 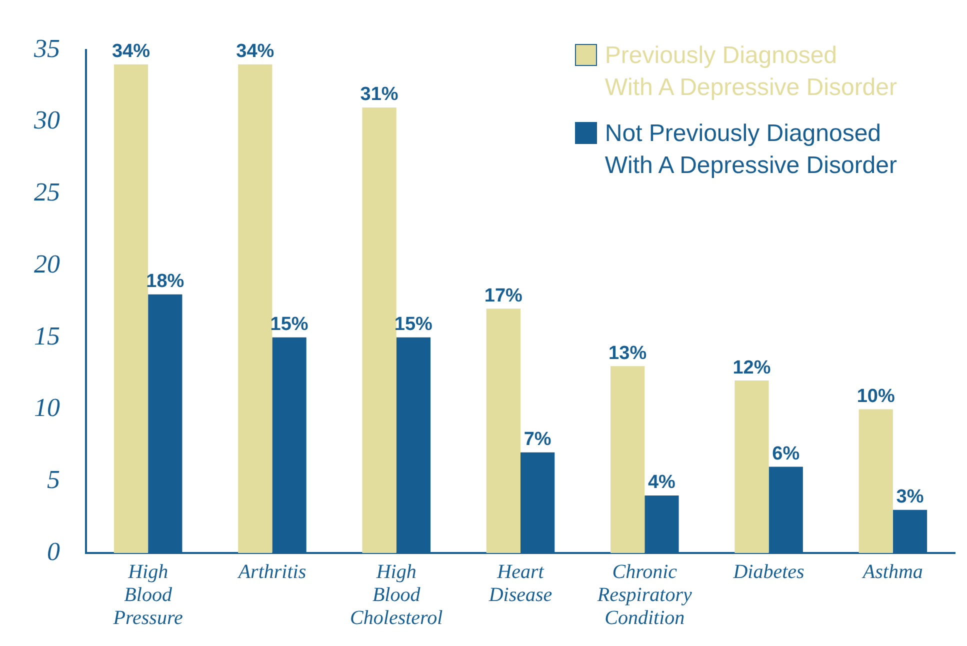 I want to click on data-label: 31%, so click(x=379, y=95).